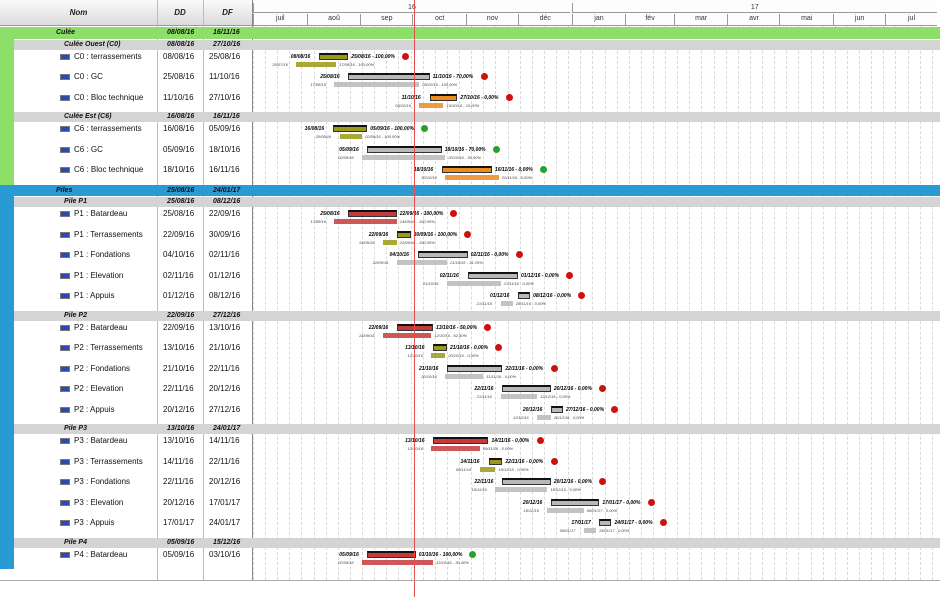 Image resolution: width=940 pixels, height=600 pixels. I want to click on task-bar-start-label: 16/08/16, so click(314, 129).